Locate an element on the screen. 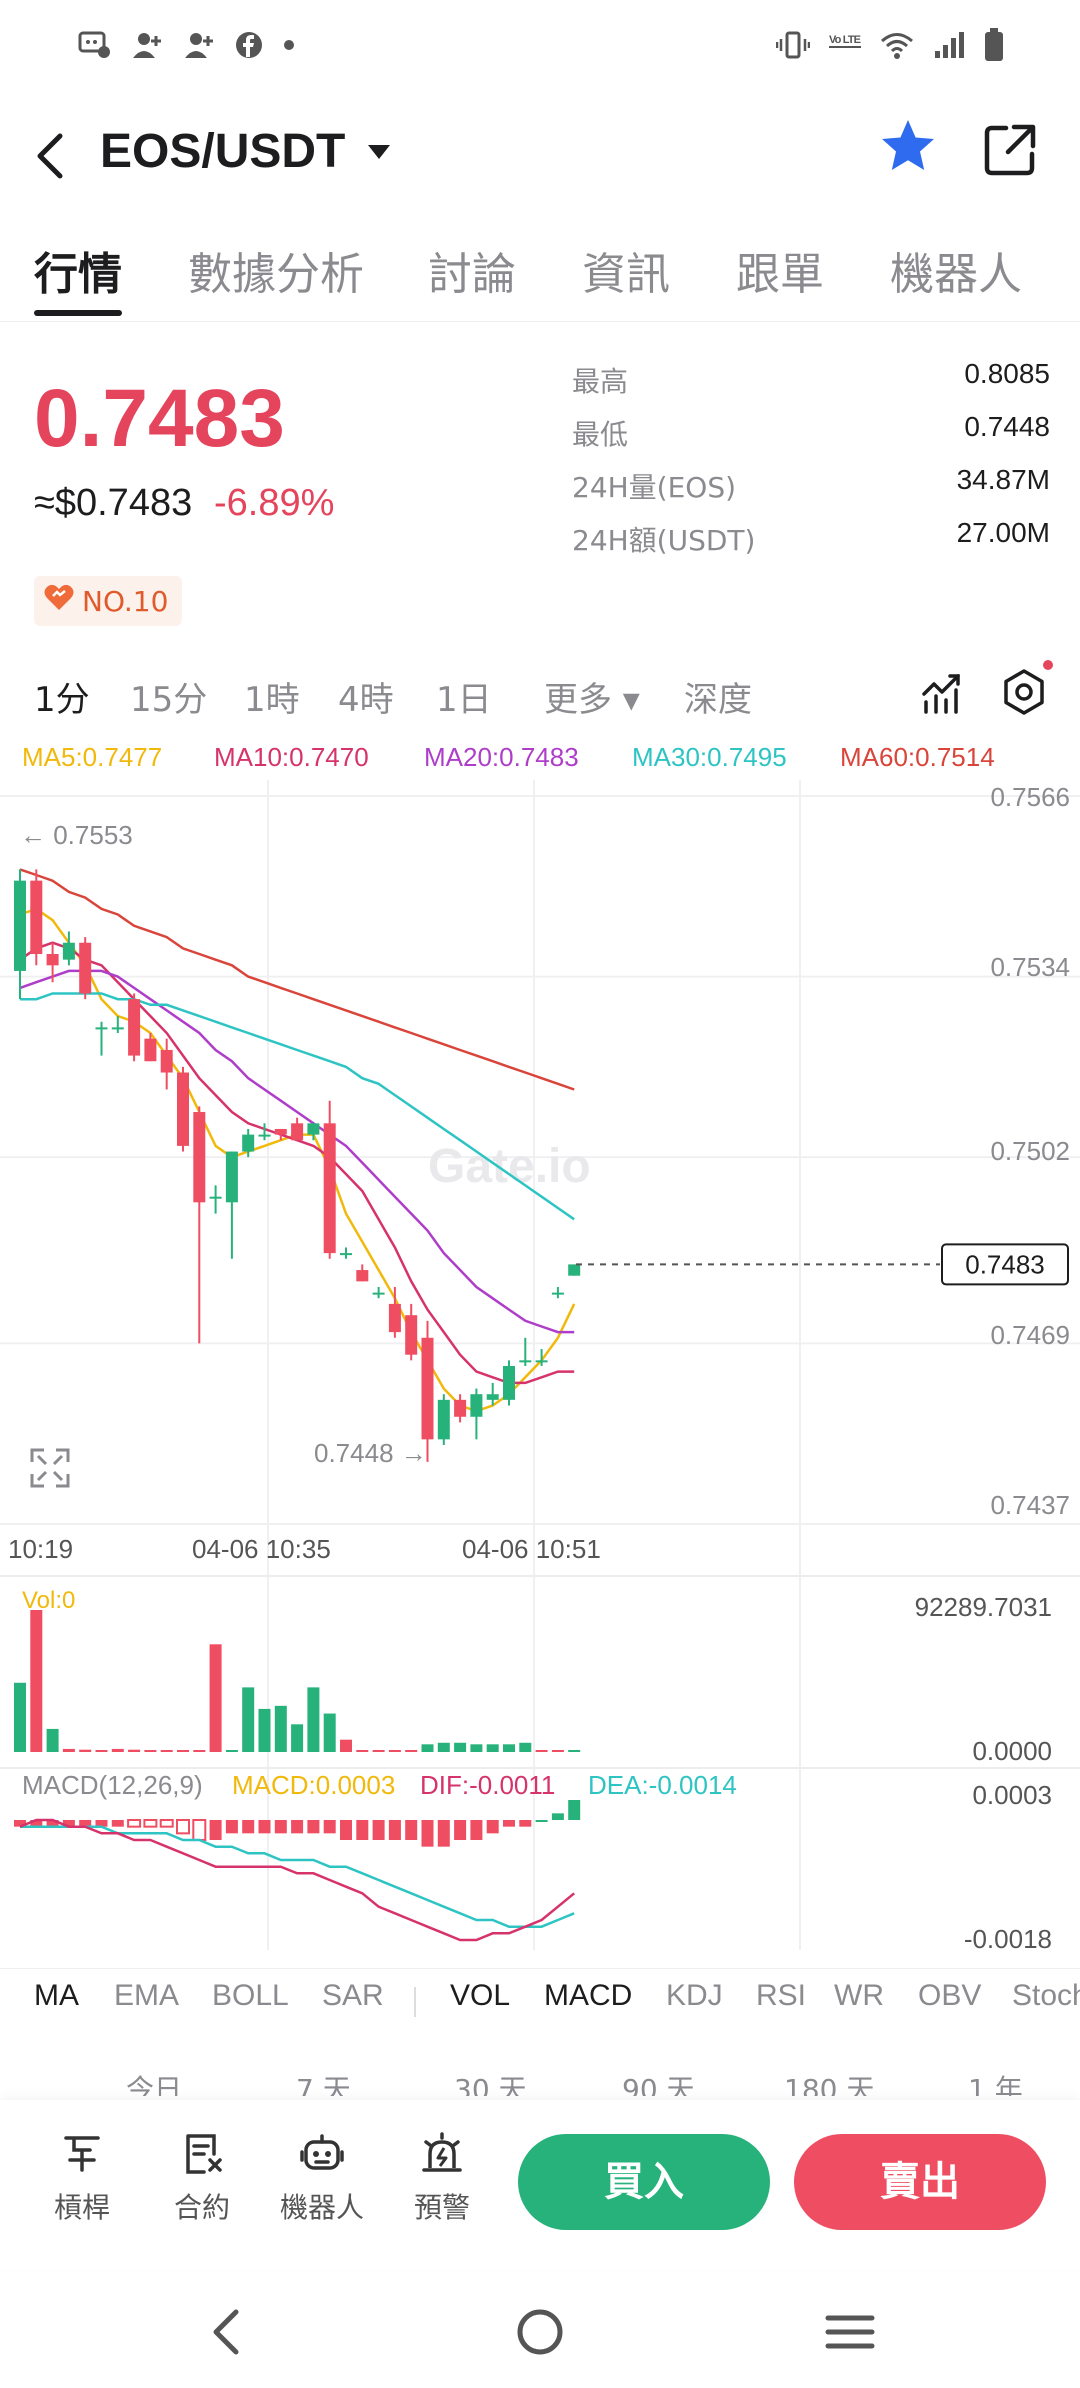 This screenshot has height=2388, width=1080. indicator-boll: BOLL is located at coordinates (250, 1995).